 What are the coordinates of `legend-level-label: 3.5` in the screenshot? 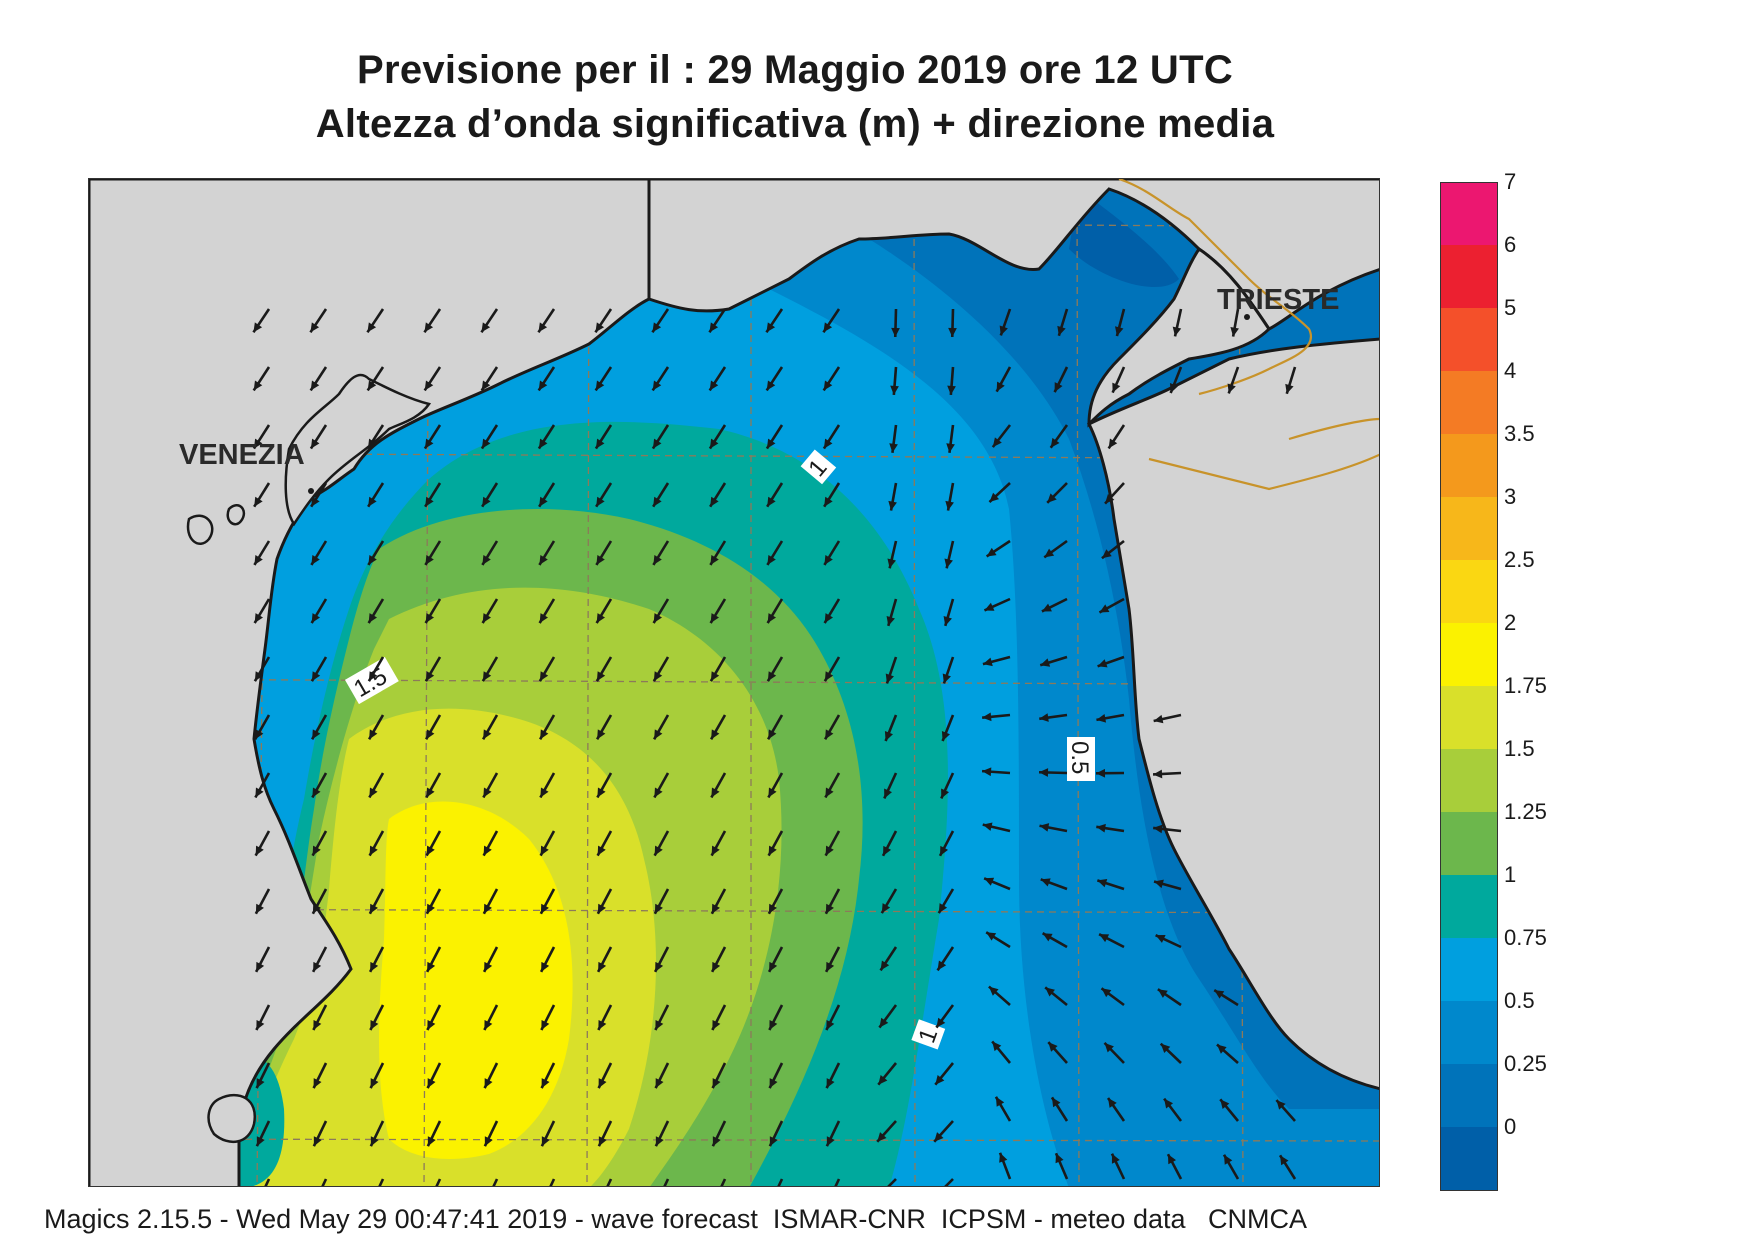 It's located at (1519, 433).